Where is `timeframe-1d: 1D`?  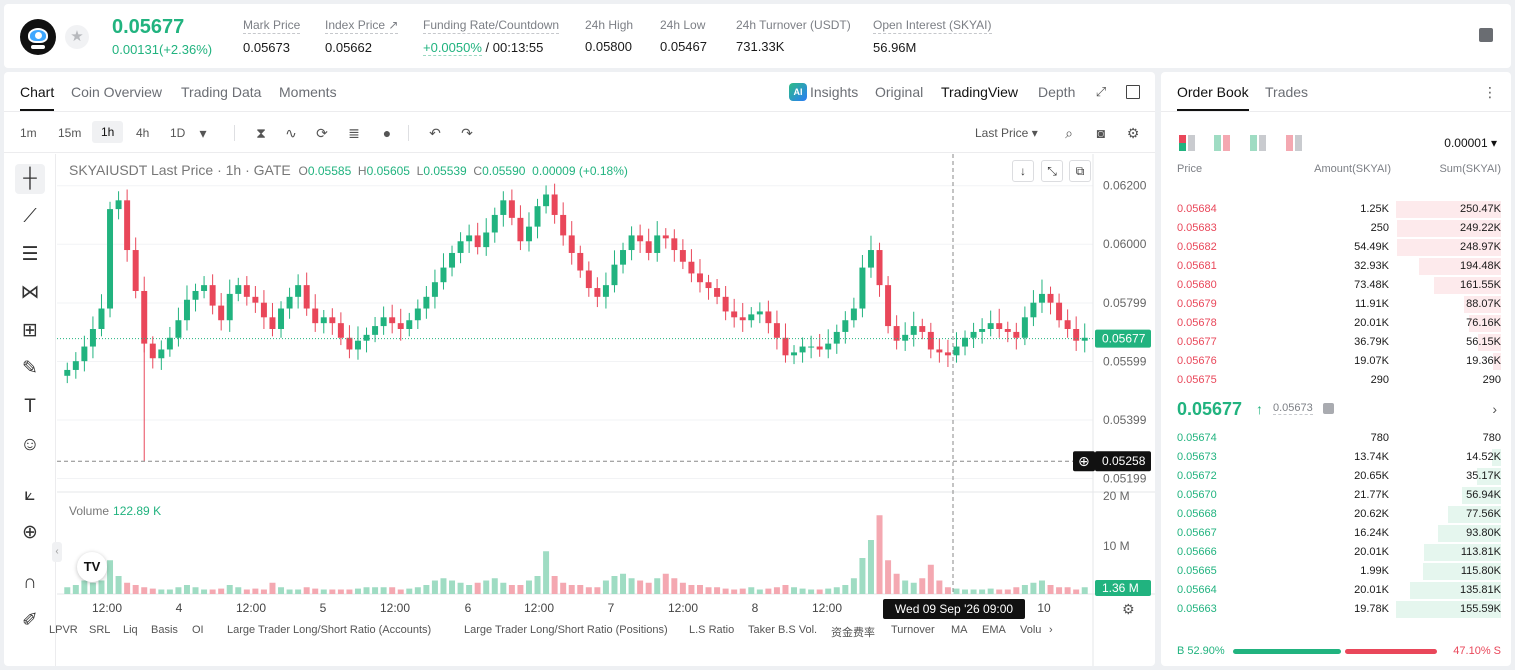 timeframe-1d: 1D is located at coordinates (178, 133).